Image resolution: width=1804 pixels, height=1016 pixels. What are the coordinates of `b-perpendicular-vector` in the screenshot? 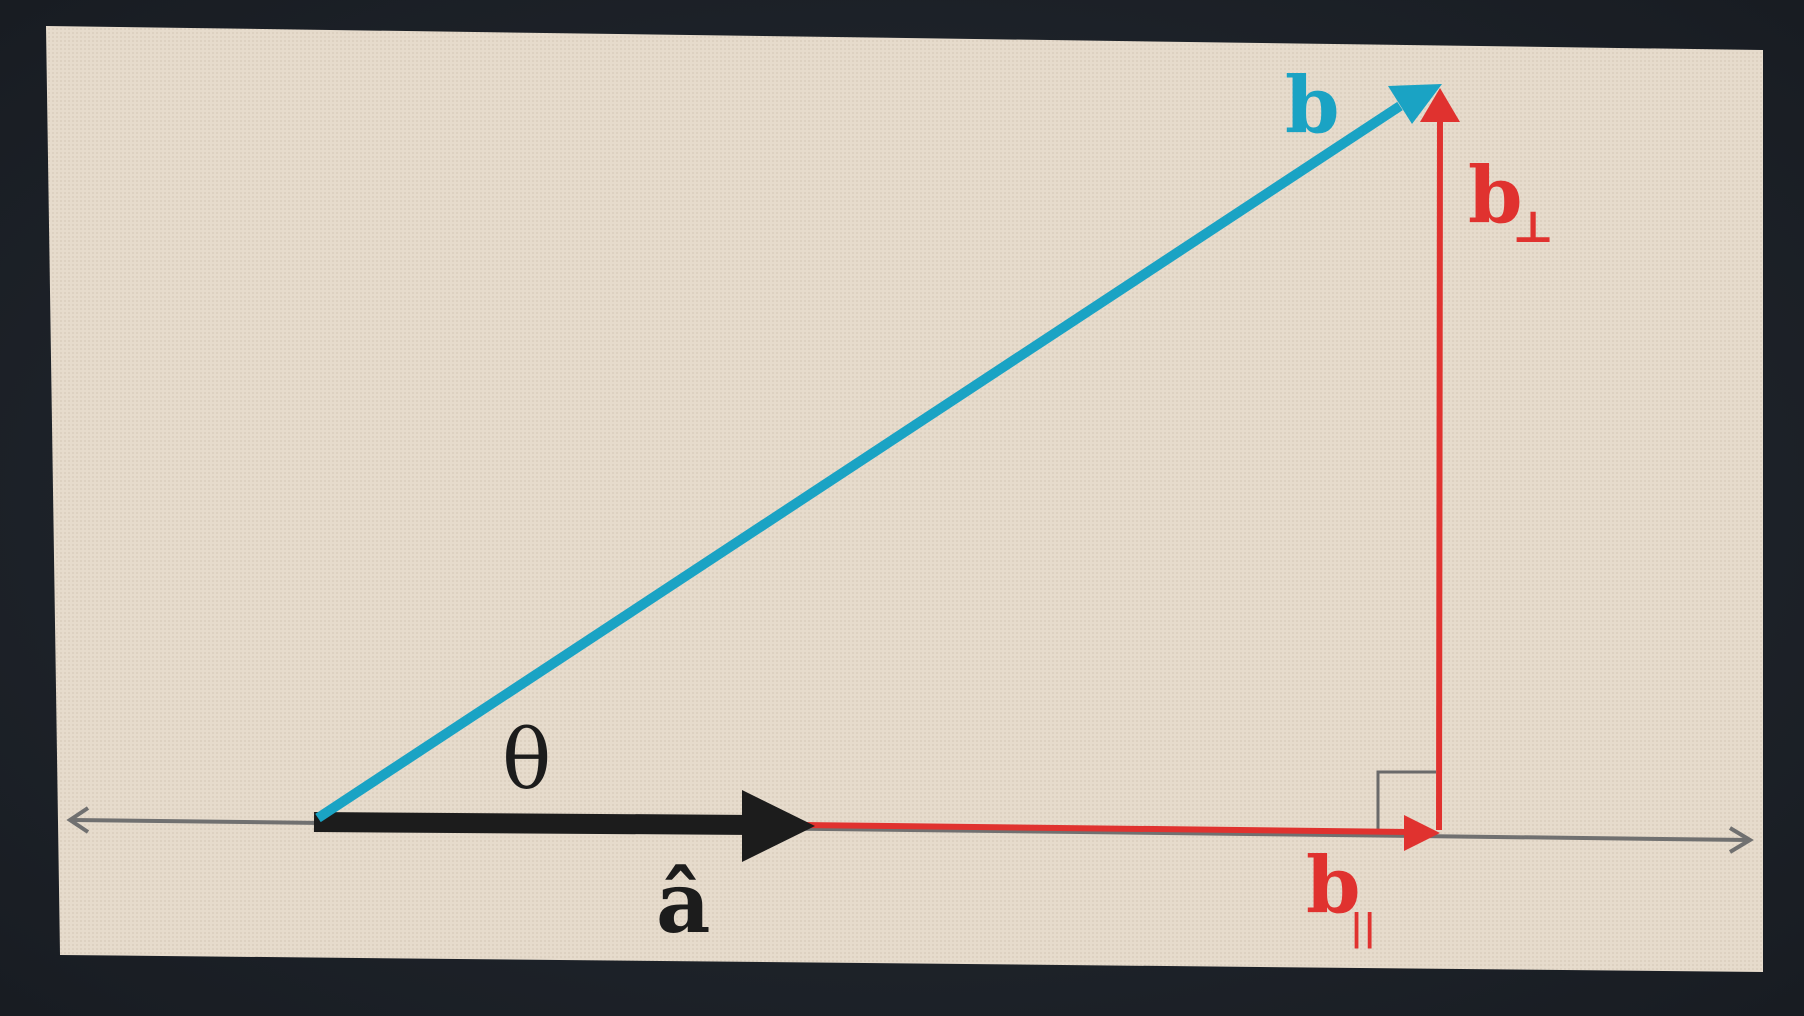 It's located at (1440, 459).